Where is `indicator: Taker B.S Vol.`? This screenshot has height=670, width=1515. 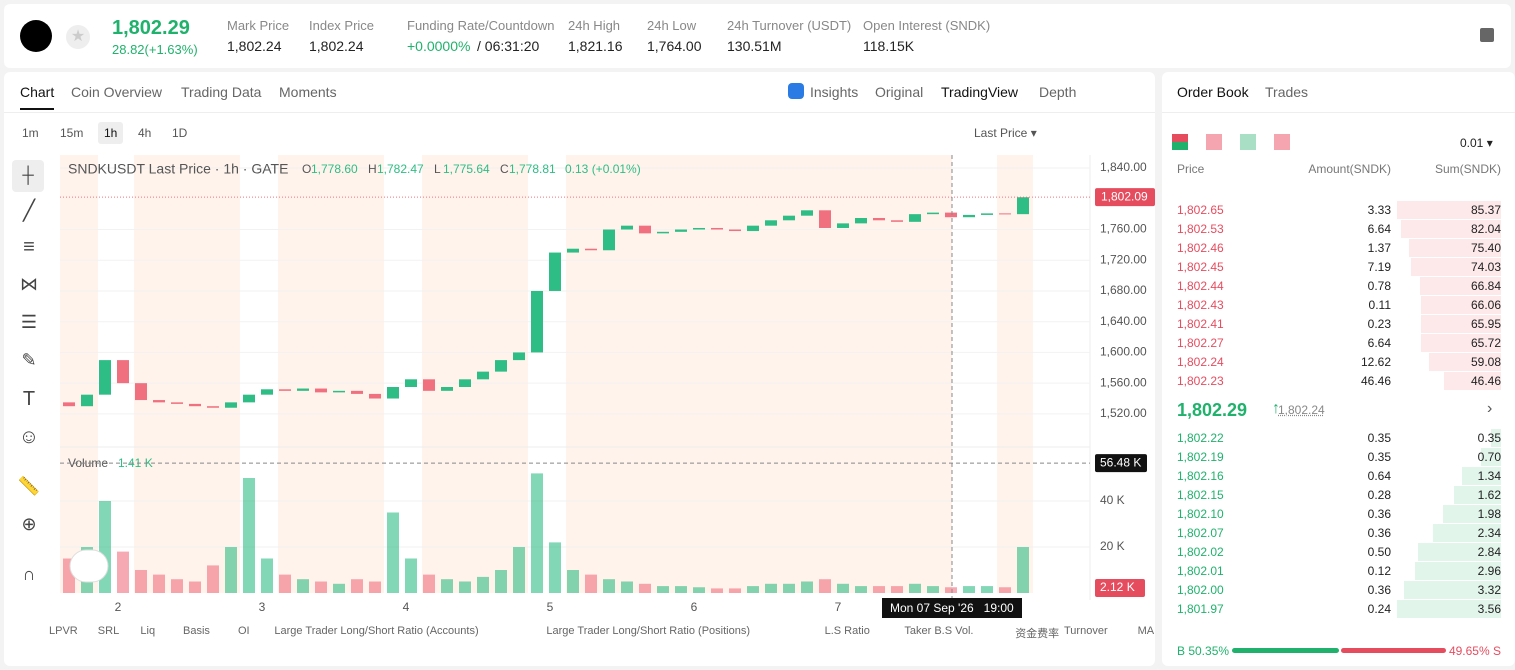 indicator: Taker B.S Vol. is located at coordinates (939, 631).